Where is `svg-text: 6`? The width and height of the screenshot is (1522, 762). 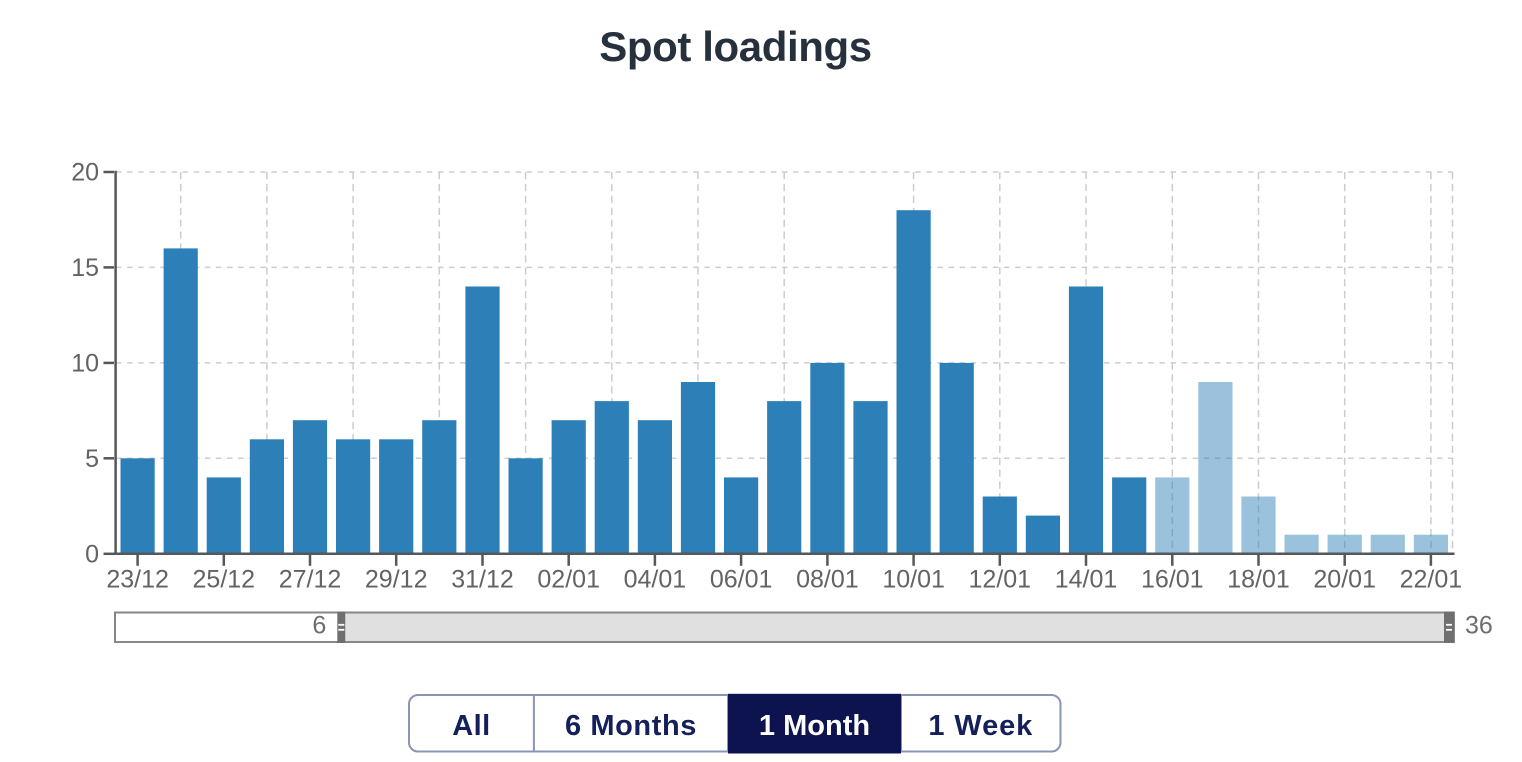 svg-text: 6 is located at coordinates (319, 626).